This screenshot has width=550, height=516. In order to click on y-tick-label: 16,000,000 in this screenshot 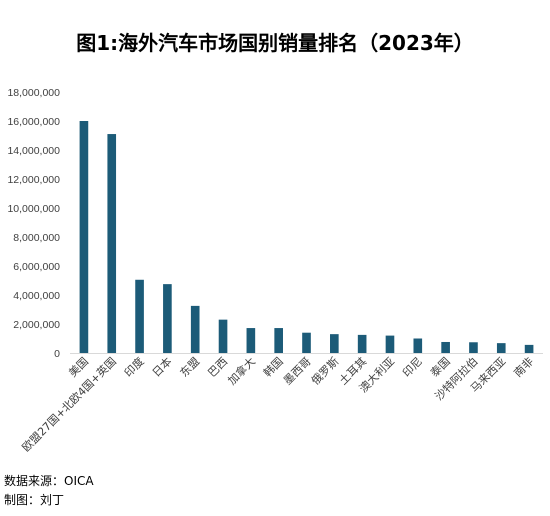, I will do `click(33, 122)`.